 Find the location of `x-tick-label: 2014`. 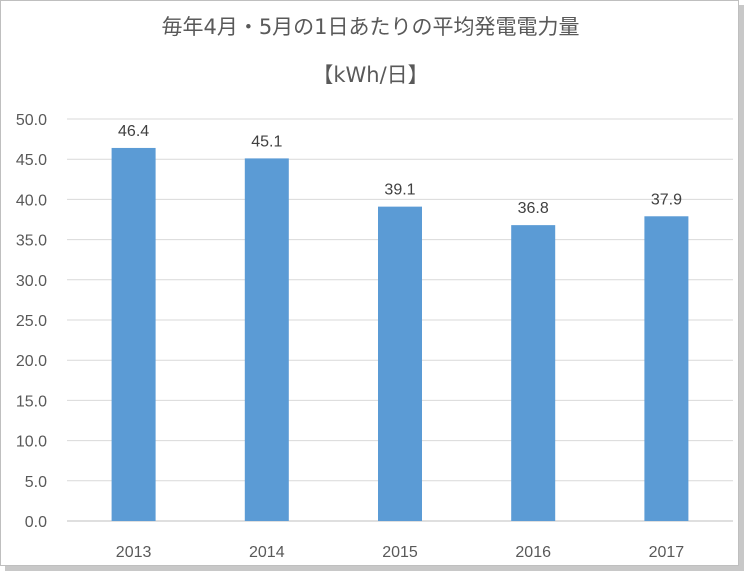

x-tick-label: 2014 is located at coordinates (267, 552).